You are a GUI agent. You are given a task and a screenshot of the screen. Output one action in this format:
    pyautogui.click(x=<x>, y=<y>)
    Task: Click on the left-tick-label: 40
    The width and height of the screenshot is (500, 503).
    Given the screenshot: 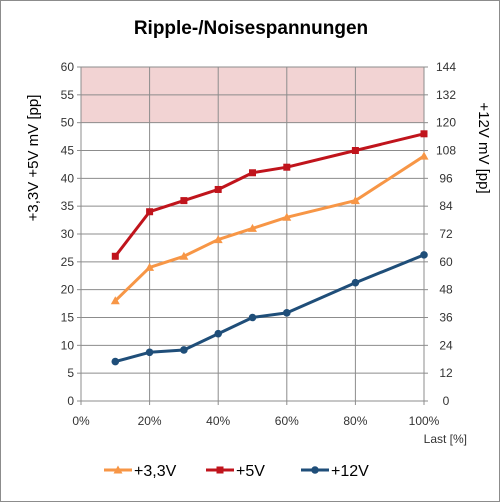 What is the action you would take?
    pyautogui.click(x=68, y=178)
    